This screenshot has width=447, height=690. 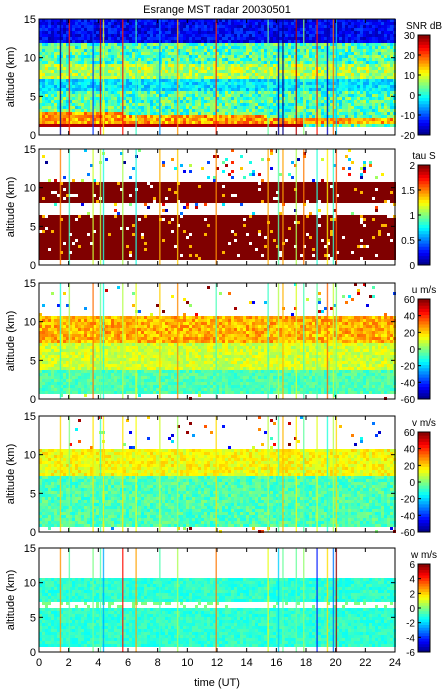 I want to click on x-tick-label: 6, so click(x=128, y=663).